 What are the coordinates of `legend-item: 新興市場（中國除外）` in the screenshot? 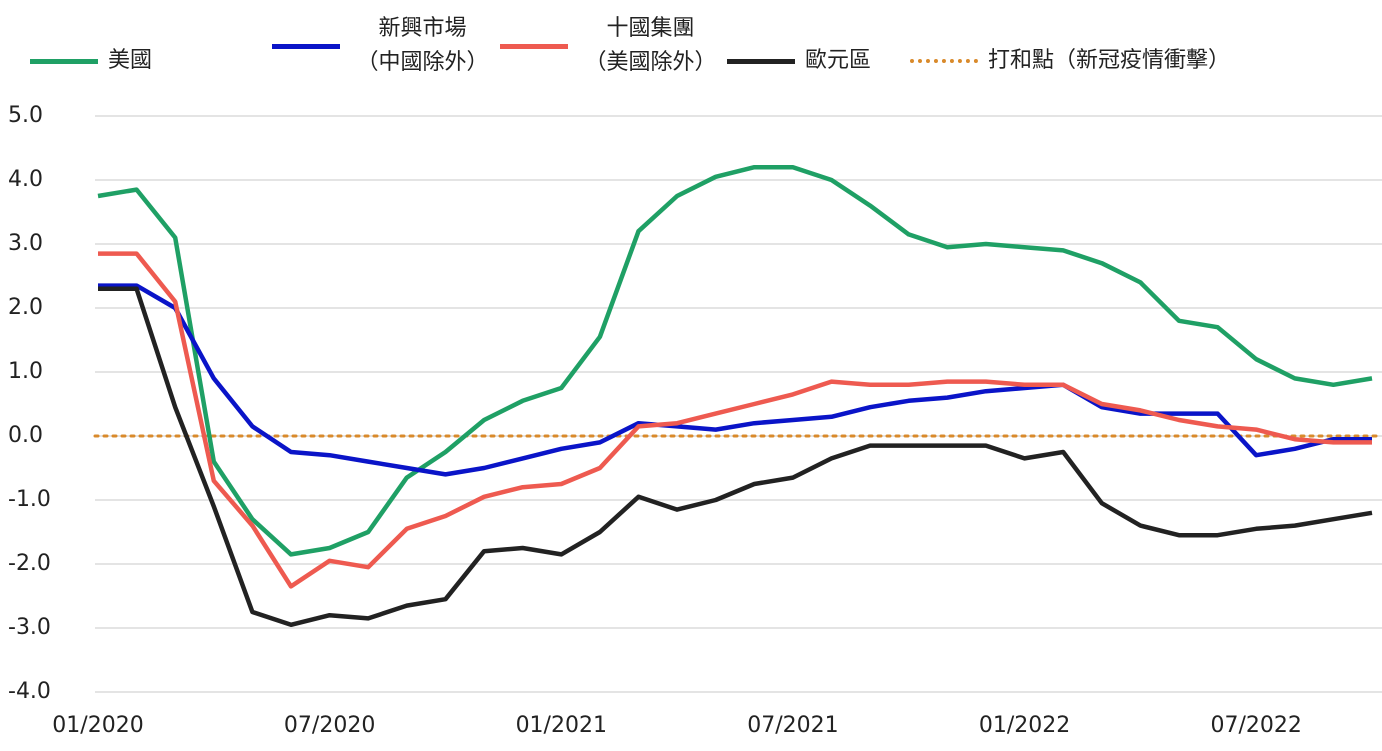 It's located at (383, 46).